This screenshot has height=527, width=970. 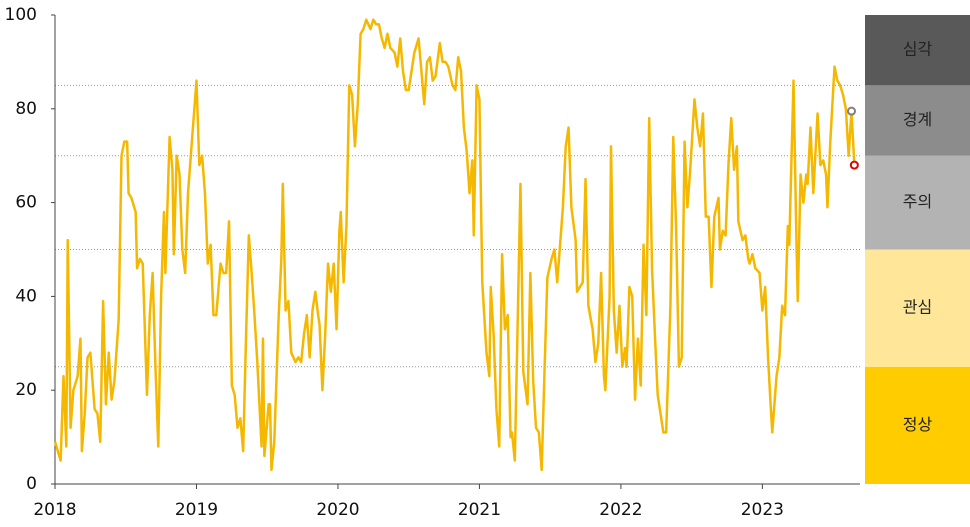 What do you see at coordinates (620, 510) in the screenshot?
I see `x-tick-label: 2022` at bounding box center [620, 510].